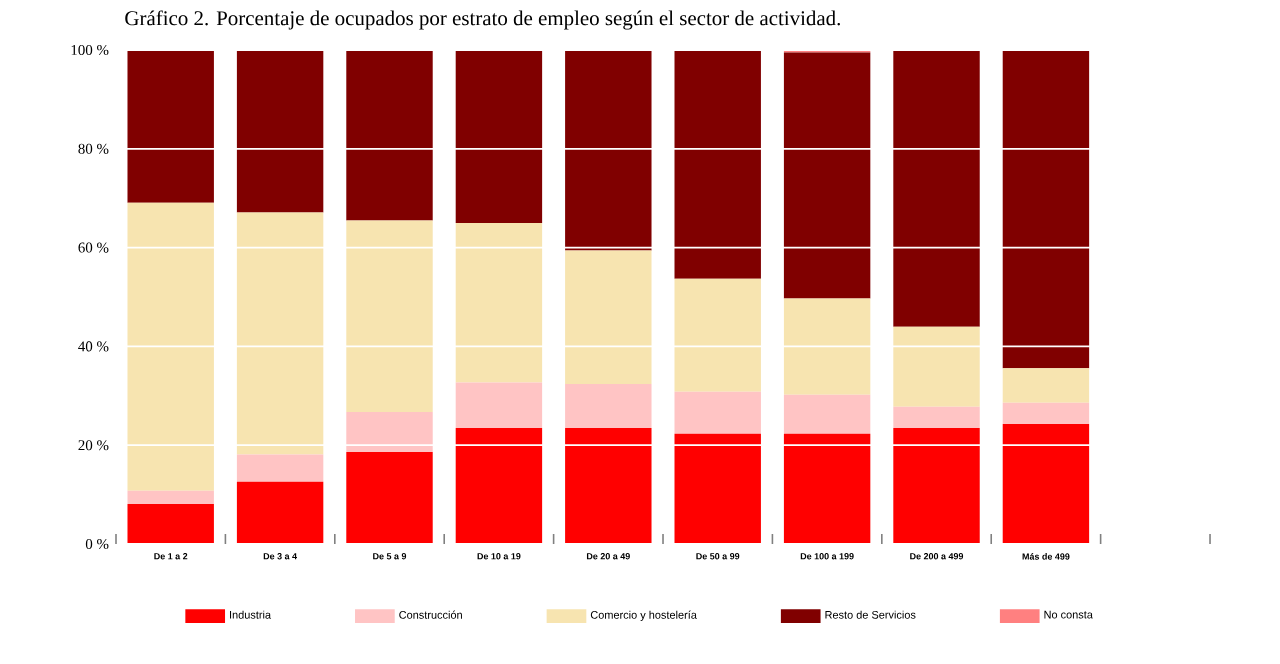 The width and height of the screenshot is (1280, 664). Describe the element at coordinates (482, 20) in the screenshot. I see `chart-title: Gráfico 2. Porcentaje de ocupados por estrato de empleo según el sector de actividad.` at that location.